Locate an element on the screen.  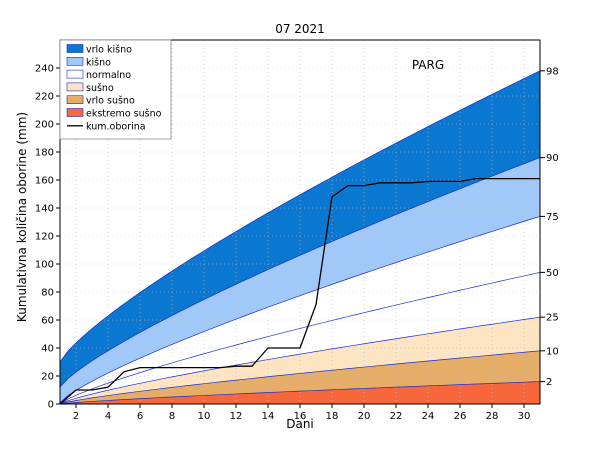
y-tick-label: 40 is located at coordinates (47, 349).